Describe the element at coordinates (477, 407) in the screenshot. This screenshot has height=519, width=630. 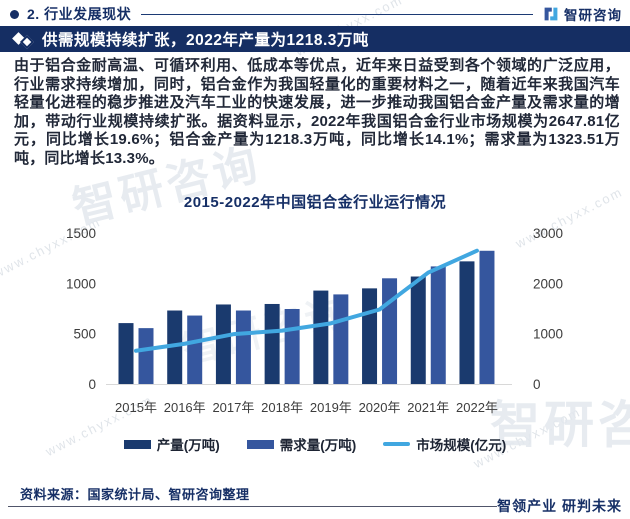
I see `x-axis-label: 2022年` at that location.